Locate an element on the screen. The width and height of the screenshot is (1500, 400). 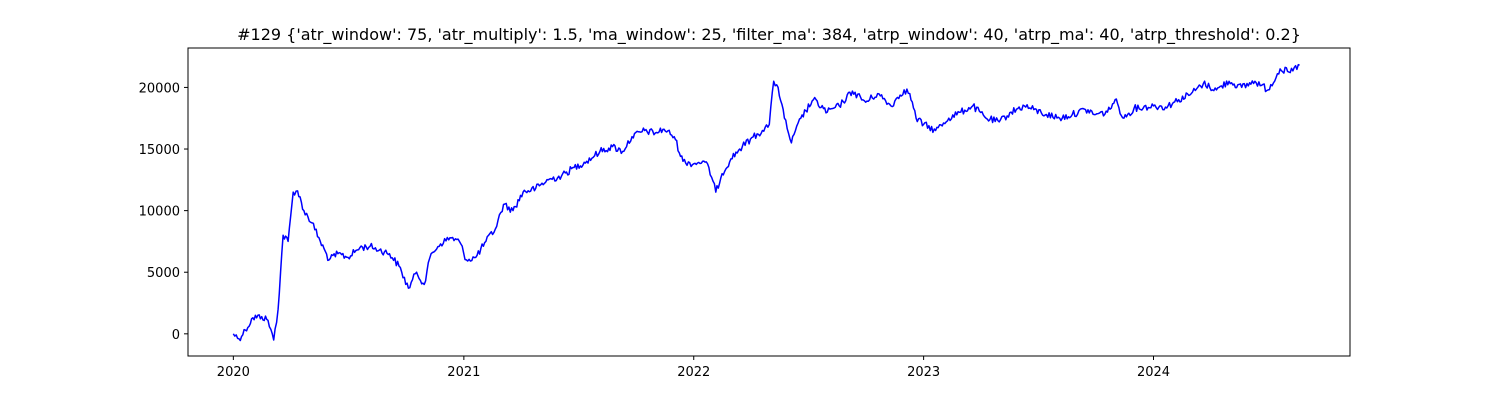
y-tick-label: 0 is located at coordinates (176, 335).